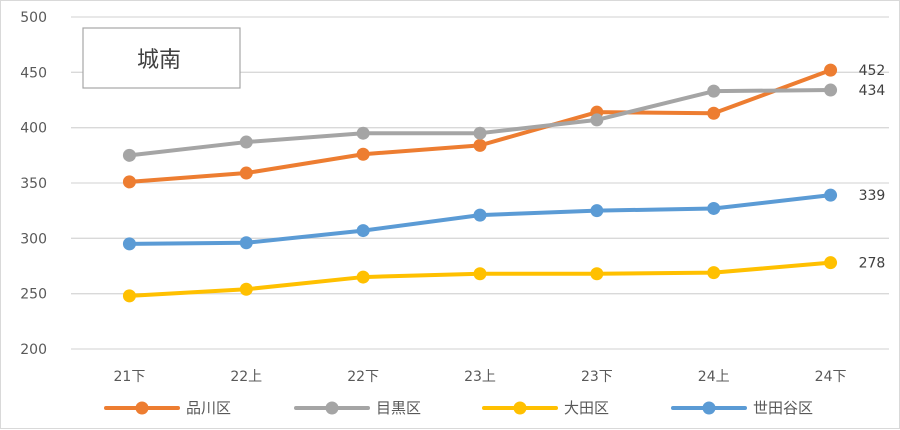 This screenshot has height=430, width=900. Describe the element at coordinates (586, 408) in the screenshot. I see `legend-label: 大田区` at that location.